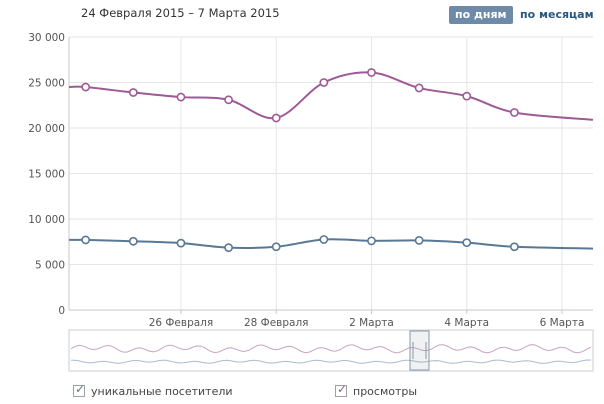  What do you see at coordinates (466, 323) in the screenshot?
I see `x-tick-label: 4 Марта` at bounding box center [466, 323].